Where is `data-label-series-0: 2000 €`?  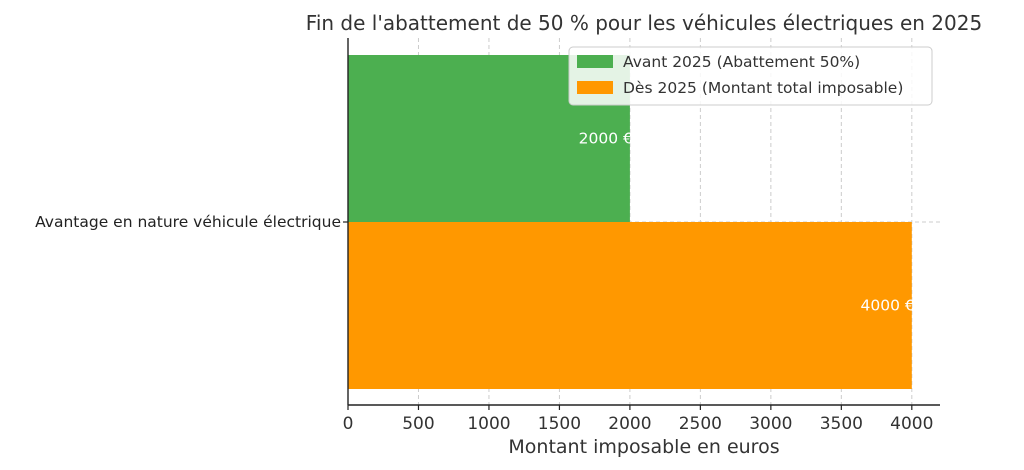 data-label-series-0: 2000 € is located at coordinates (606, 139).